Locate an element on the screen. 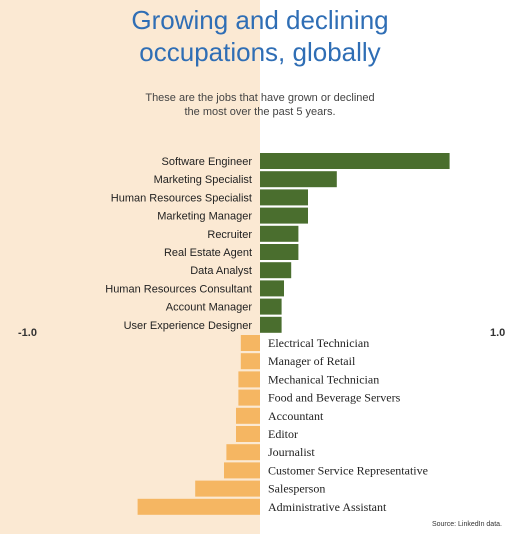 The height and width of the screenshot is (534, 530). label-real-estate-agent: Real Estate Agent is located at coordinates (208, 253).